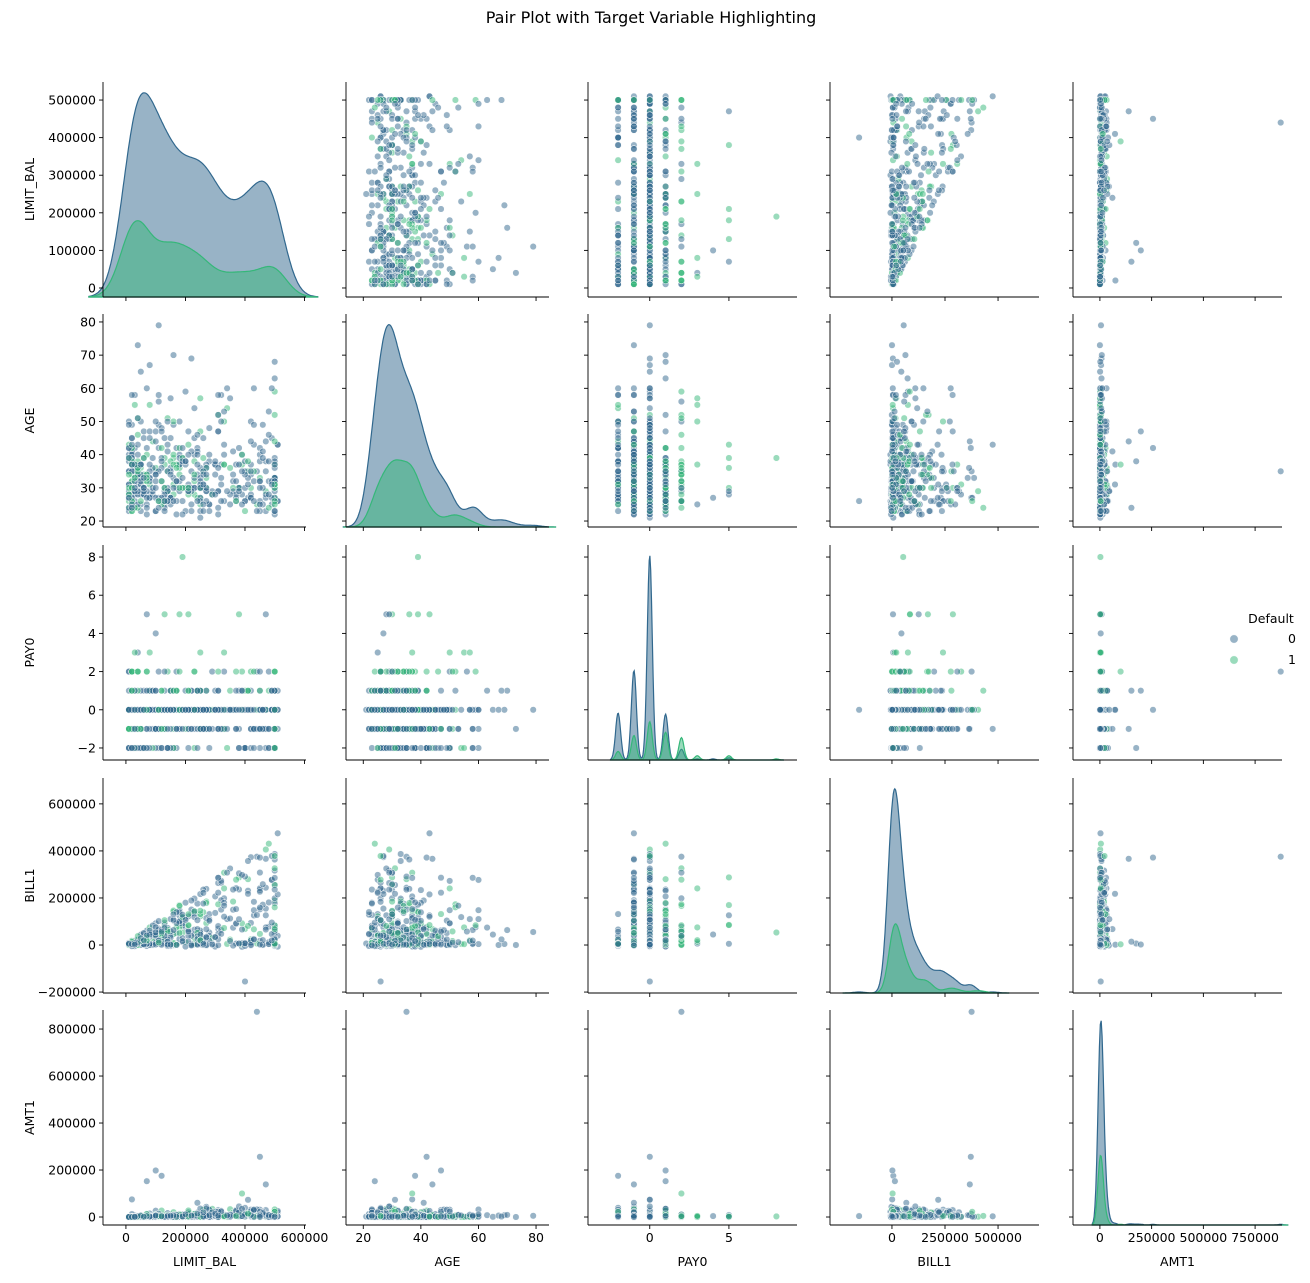 This screenshot has height=1283, width=1310. What do you see at coordinates (72, 175) in the screenshot?
I see `y-tick-label: 300000` at bounding box center [72, 175].